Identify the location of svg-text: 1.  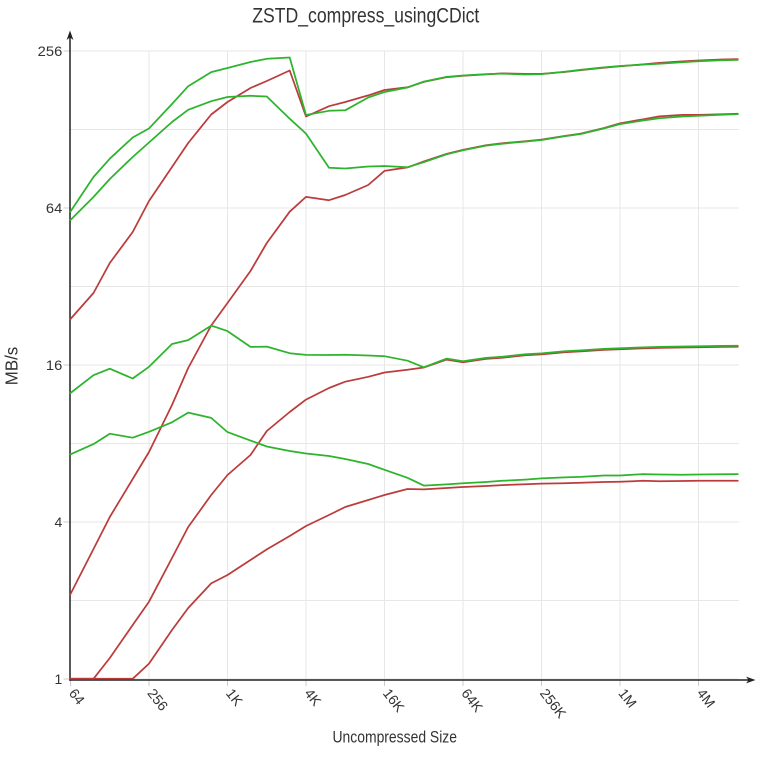
(59, 679).